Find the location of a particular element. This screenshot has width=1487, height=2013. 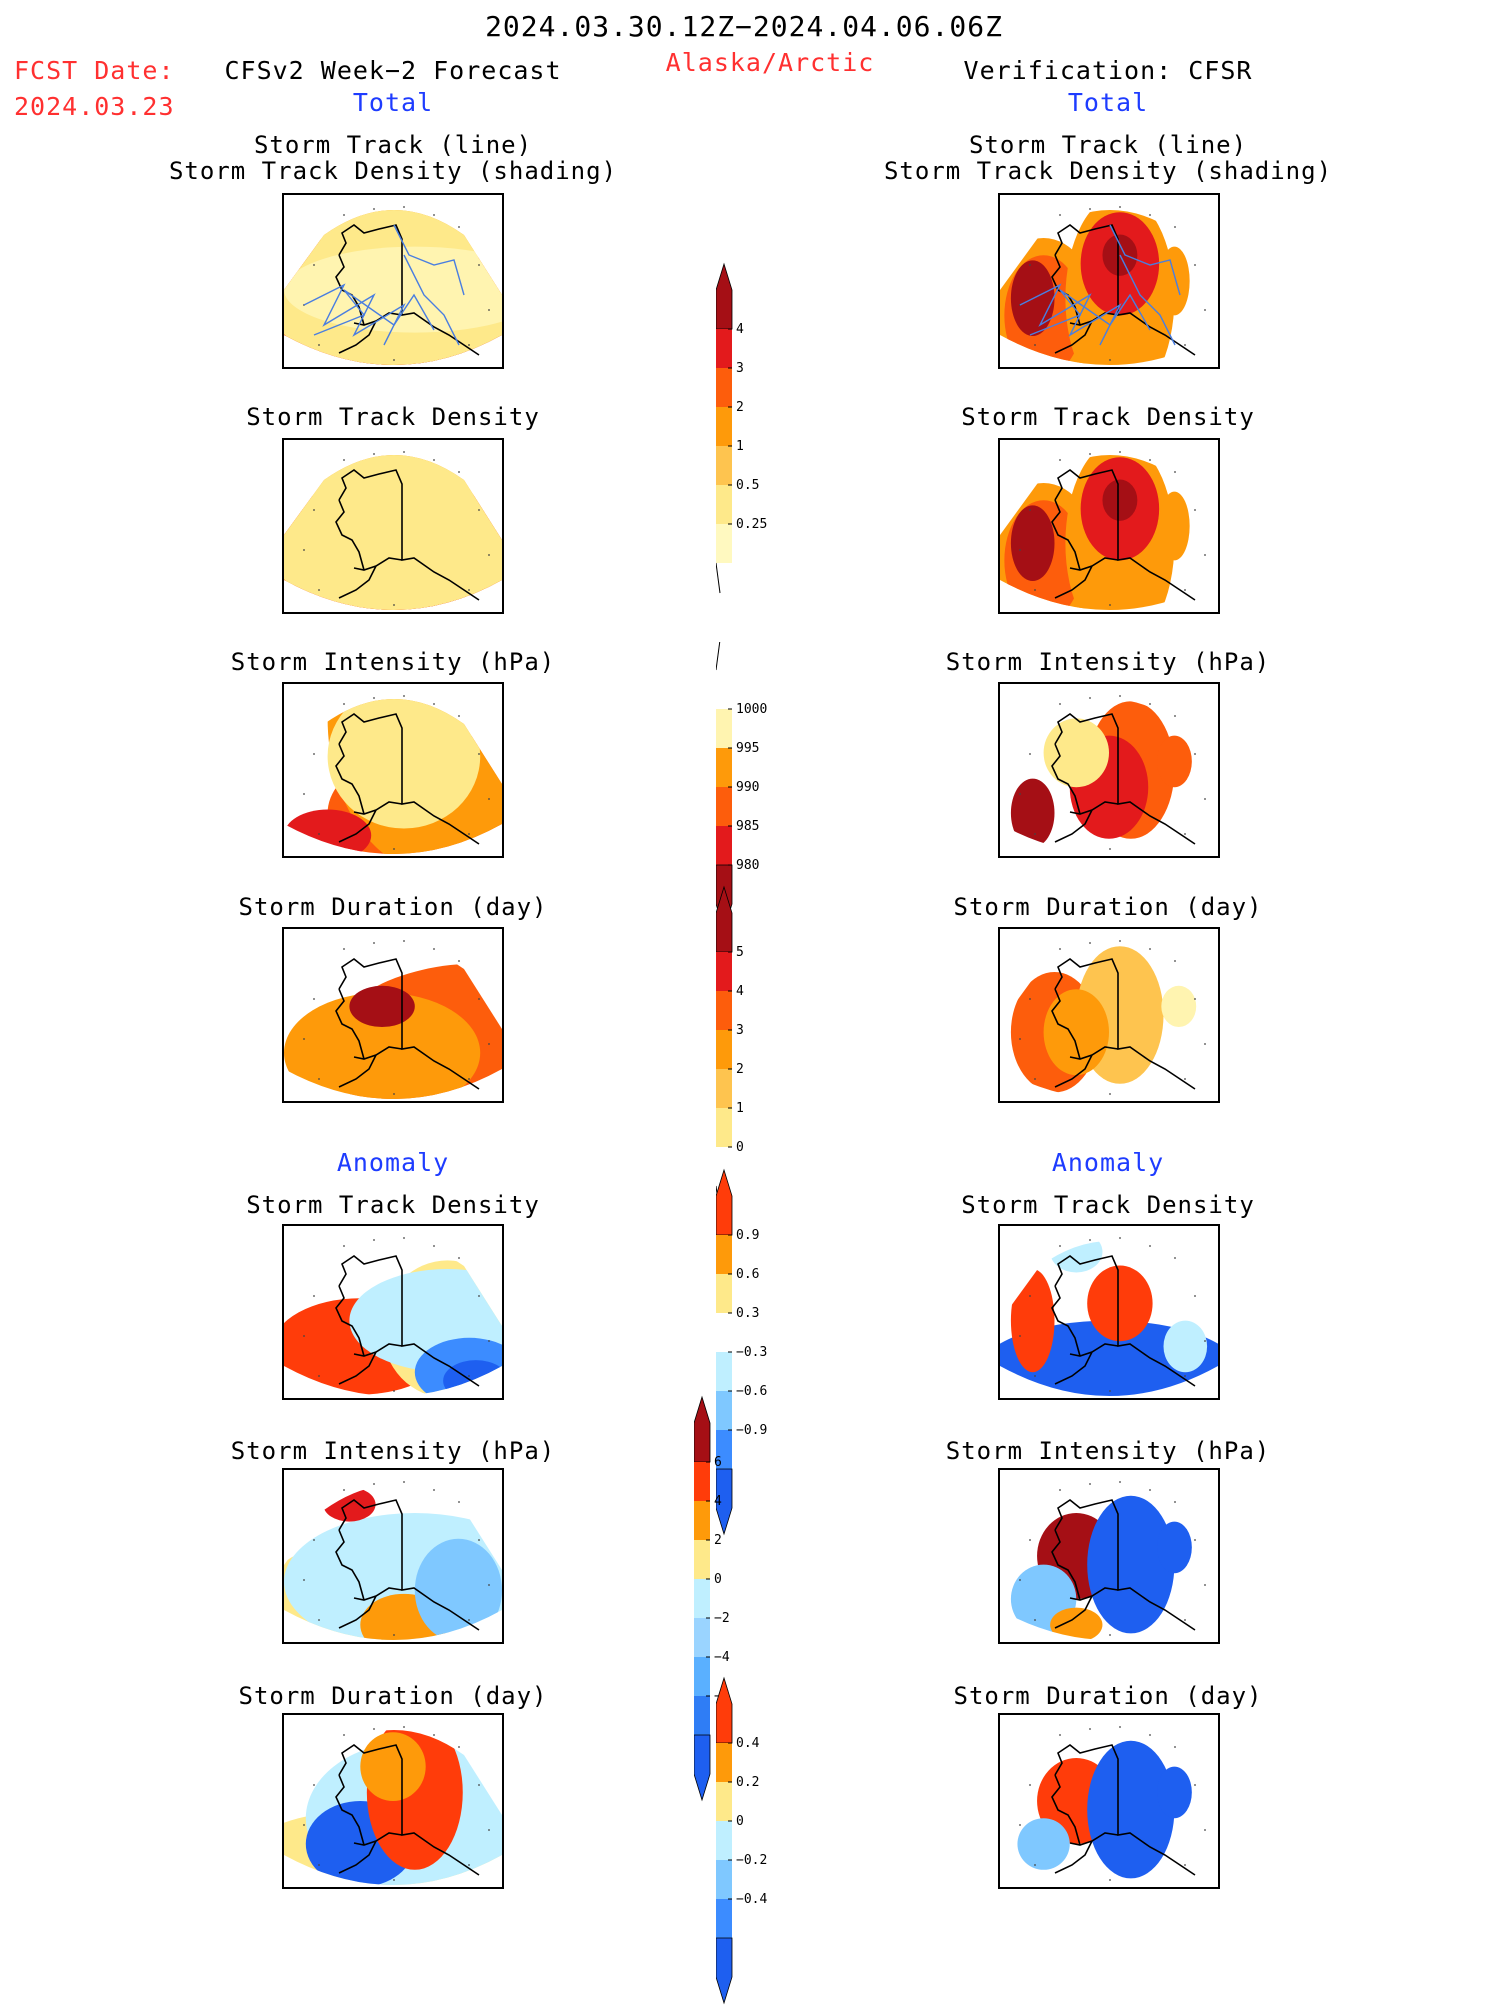

fc-anomaly-label: Anomaly is located at coordinates (393, 1162).